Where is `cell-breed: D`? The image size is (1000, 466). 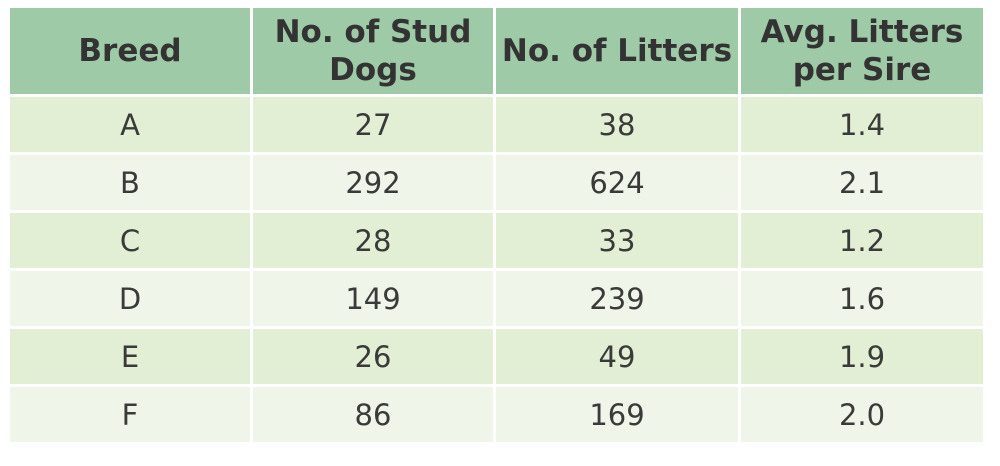
cell-breed: D is located at coordinates (130, 298).